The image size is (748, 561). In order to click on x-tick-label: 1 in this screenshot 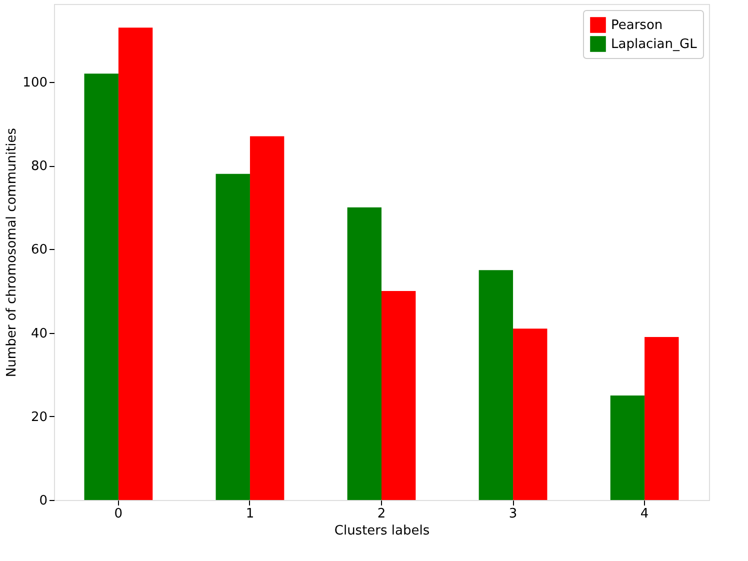, I will do `click(250, 514)`.